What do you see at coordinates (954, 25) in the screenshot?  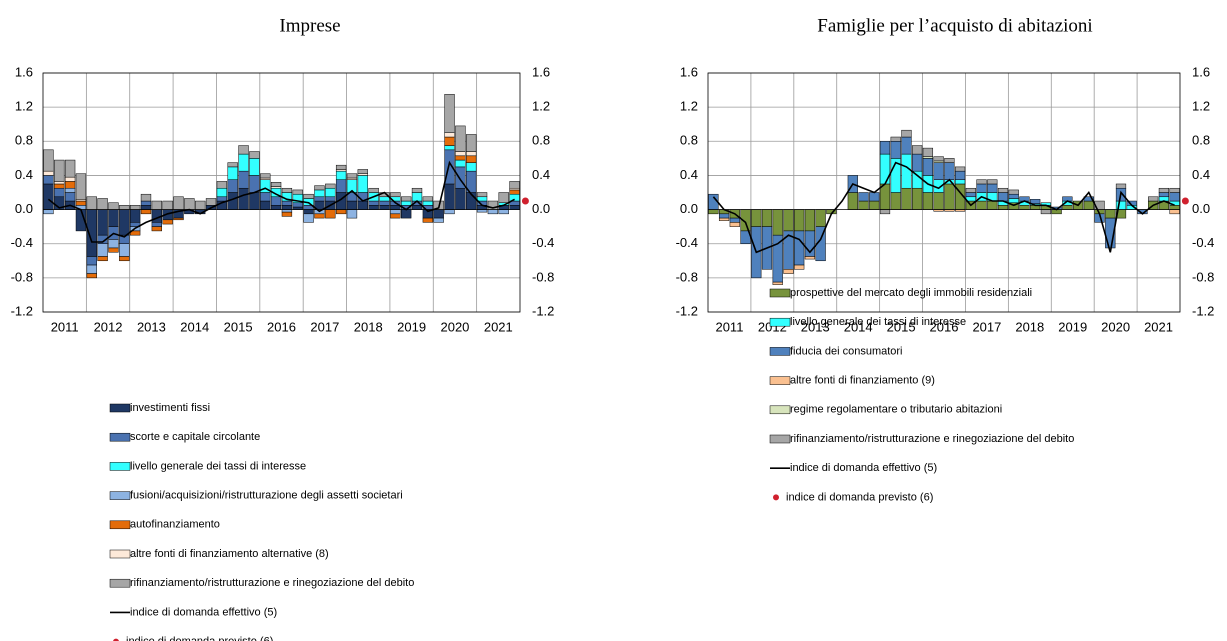 I see `chart-title: Famiglie per l’acquisto di abitazioni` at bounding box center [954, 25].